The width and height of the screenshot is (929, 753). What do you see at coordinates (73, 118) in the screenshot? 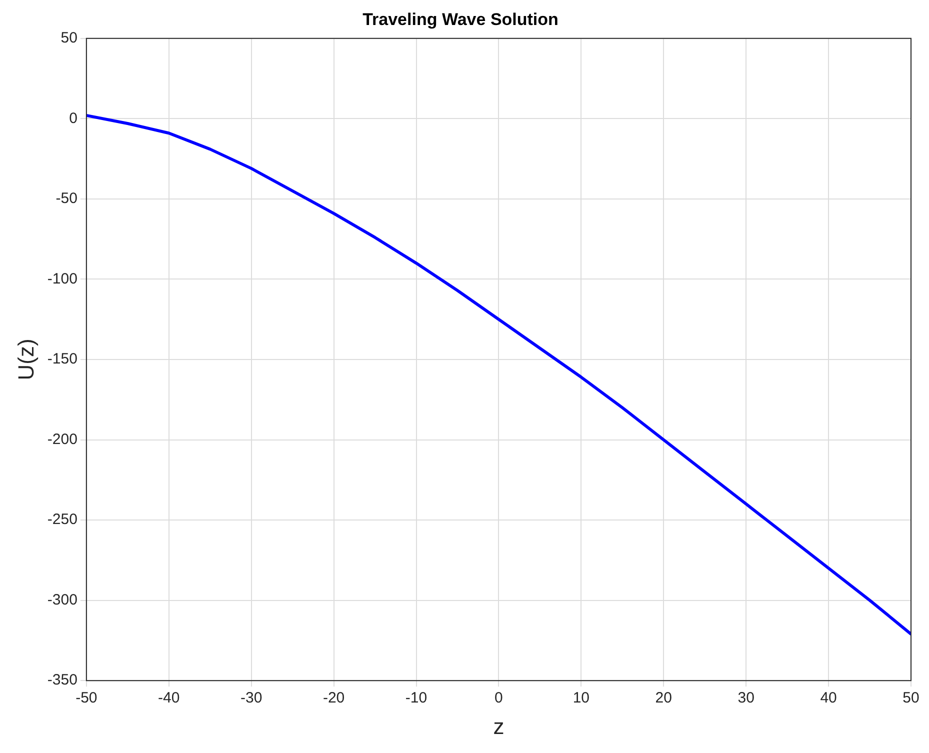
I see `y-tick-label: 0` at bounding box center [73, 118].